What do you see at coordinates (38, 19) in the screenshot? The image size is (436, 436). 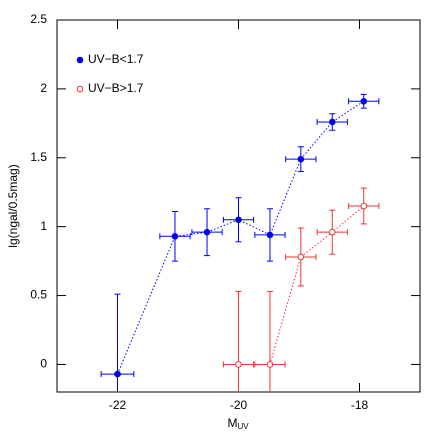 I see `y-tick-label: 2.5` at bounding box center [38, 19].